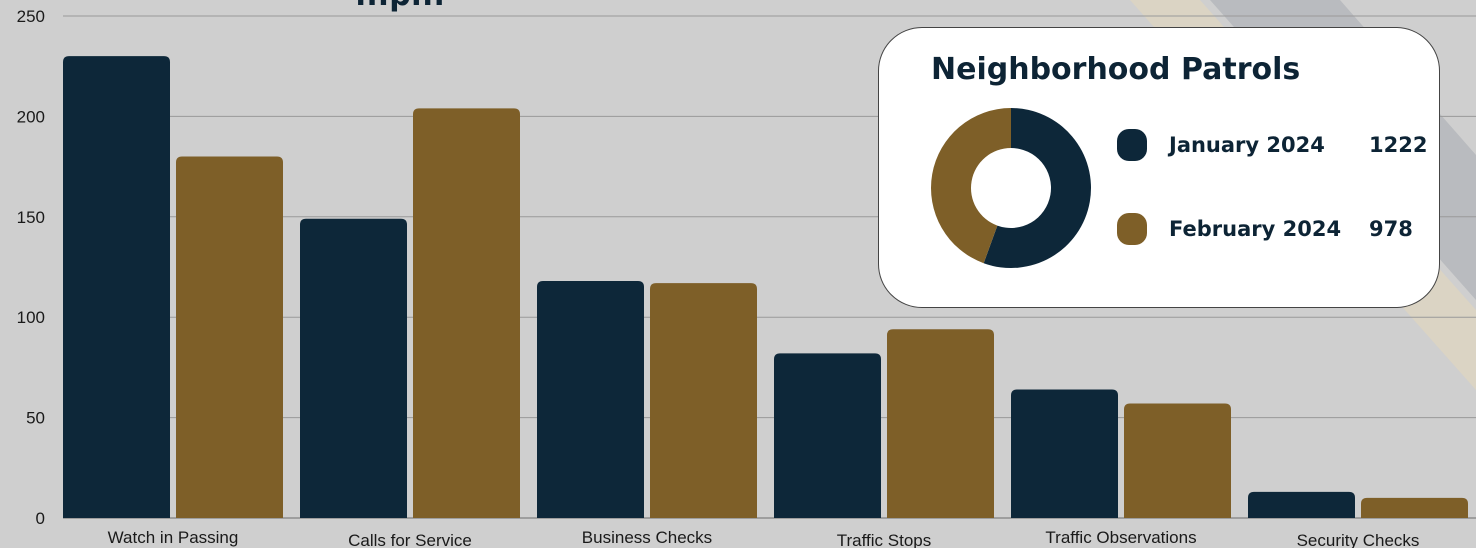  What do you see at coordinates (1120, 537) in the screenshot?
I see `x-category-label: Traffic Observations` at bounding box center [1120, 537].